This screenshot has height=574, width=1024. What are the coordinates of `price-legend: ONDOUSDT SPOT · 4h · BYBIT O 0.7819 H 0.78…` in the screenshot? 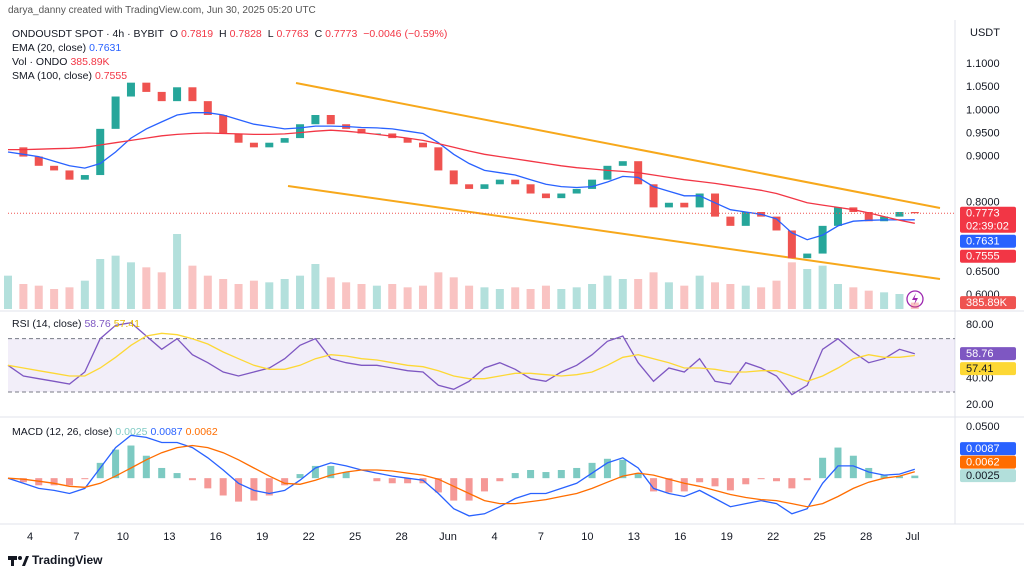 It's located at (231, 55).